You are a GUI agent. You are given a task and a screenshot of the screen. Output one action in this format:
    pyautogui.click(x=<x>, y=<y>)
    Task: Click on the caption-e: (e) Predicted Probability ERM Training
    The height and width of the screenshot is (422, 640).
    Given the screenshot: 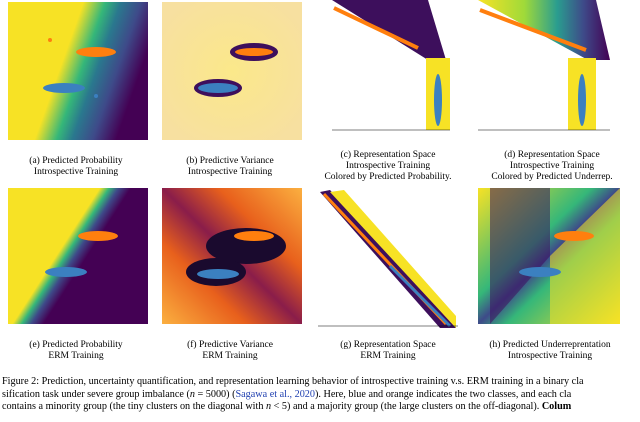 What is the action you would take?
    pyautogui.click(x=76, y=351)
    